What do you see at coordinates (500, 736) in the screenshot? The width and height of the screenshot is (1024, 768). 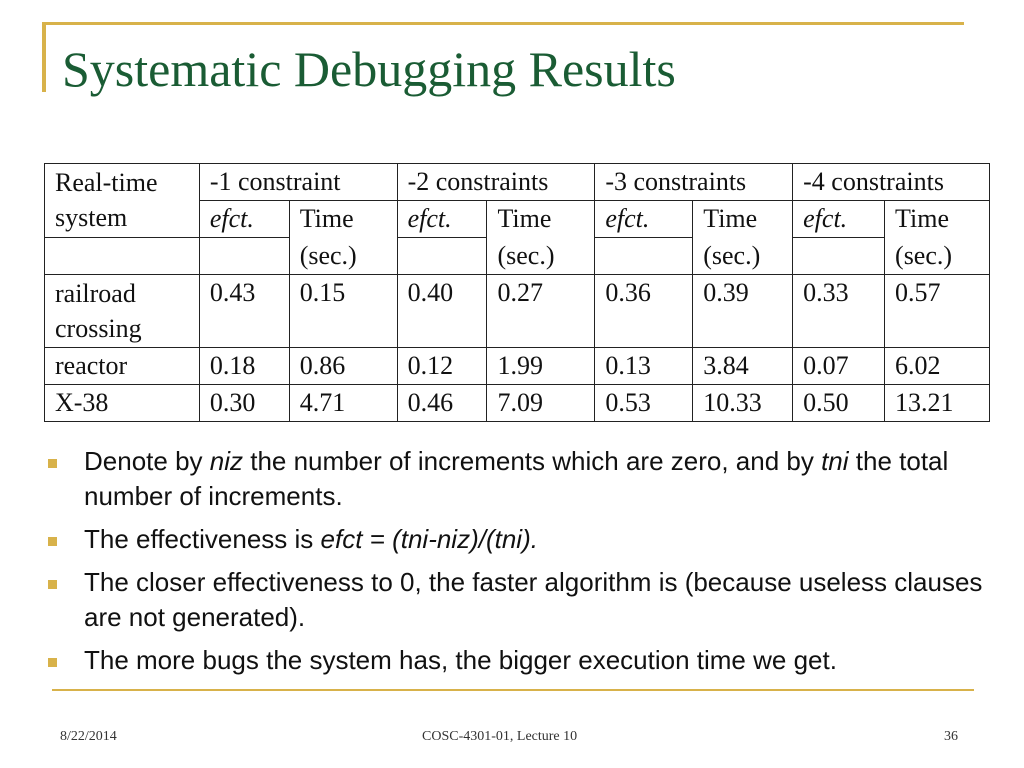 I see `footer-course: COSC-4301-01, Lecture 10` at bounding box center [500, 736].